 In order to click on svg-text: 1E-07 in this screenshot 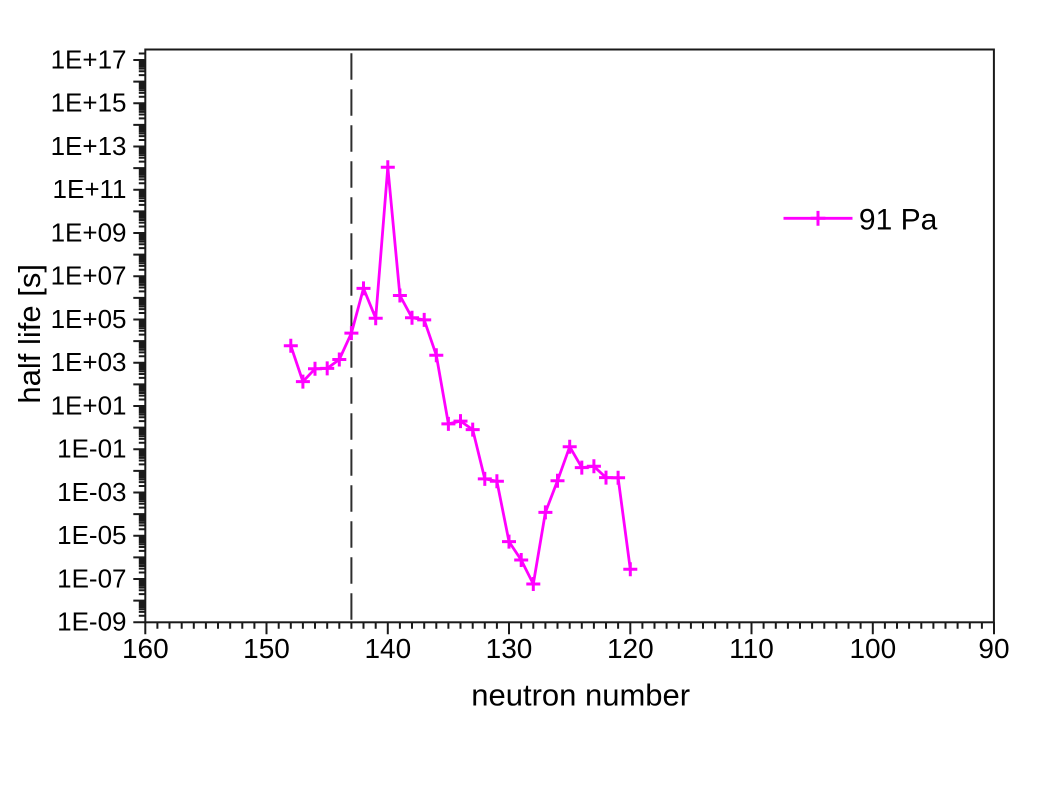, I will do `click(91, 578)`.